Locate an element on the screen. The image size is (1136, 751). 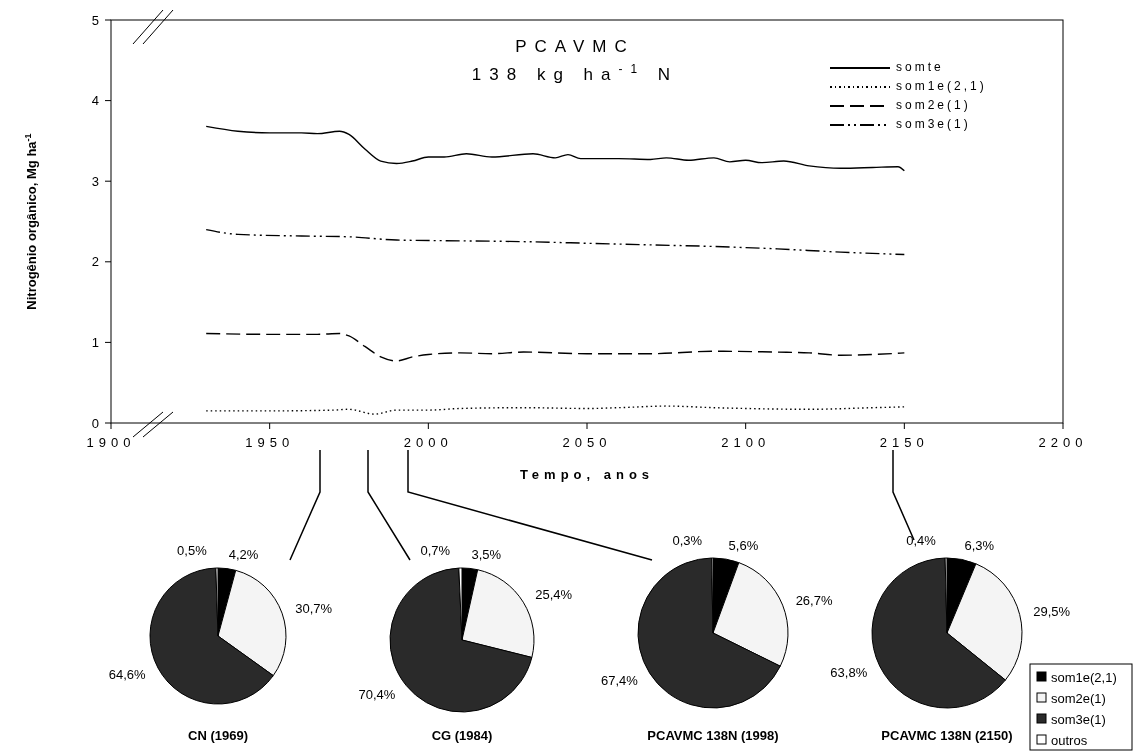
legend-label: outros is located at coordinates (1069, 740).